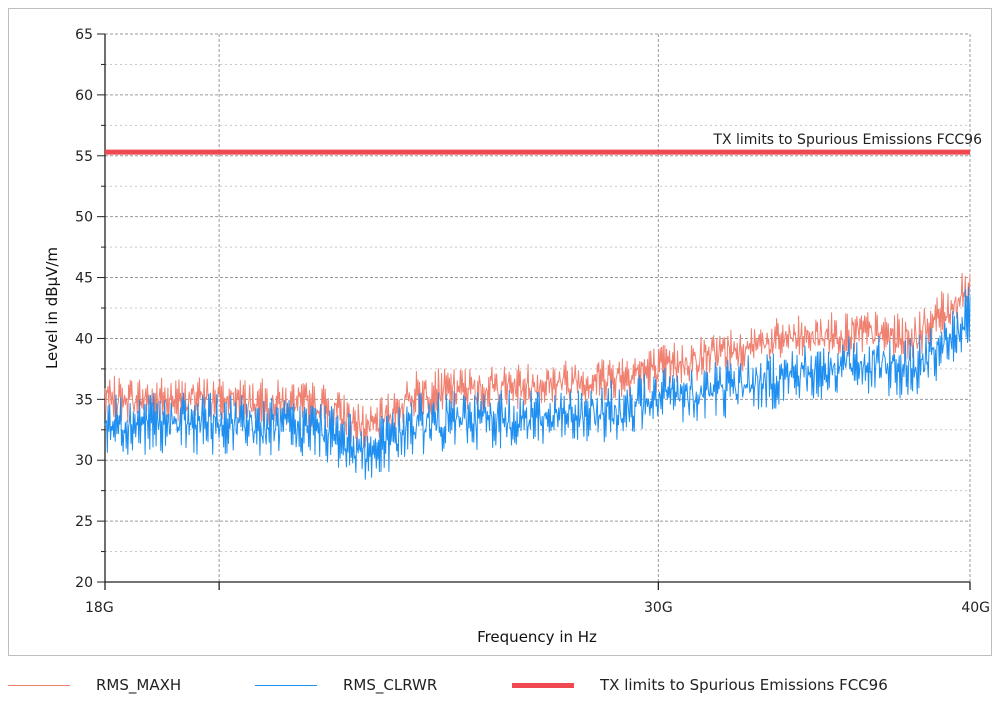  Describe the element at coordinates (84, 400) in the screenshot. I see `y-tick-label: 35` at that location.